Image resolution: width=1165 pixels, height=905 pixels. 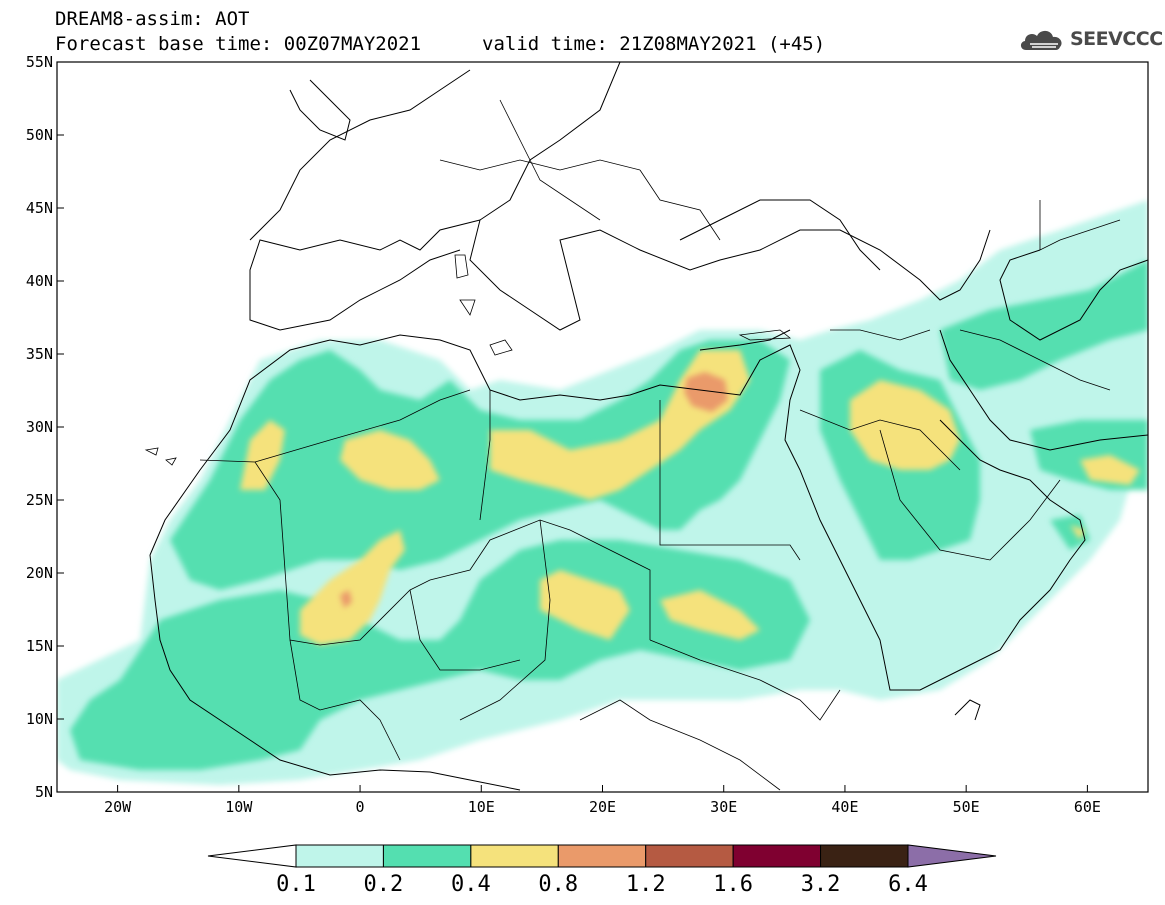 I want to click on lat-label: 30N, so click(x=39, y=427).